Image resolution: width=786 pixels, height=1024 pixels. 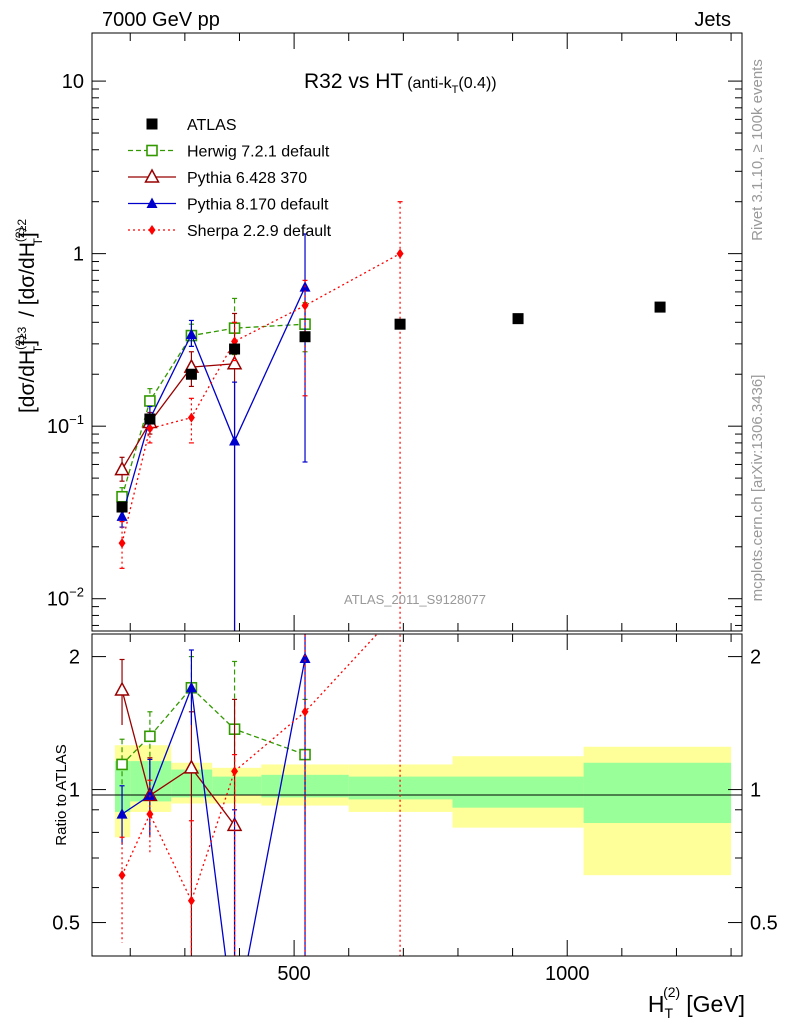 I want to click on title-suffix-sub: T, so click(x=455, y=90).